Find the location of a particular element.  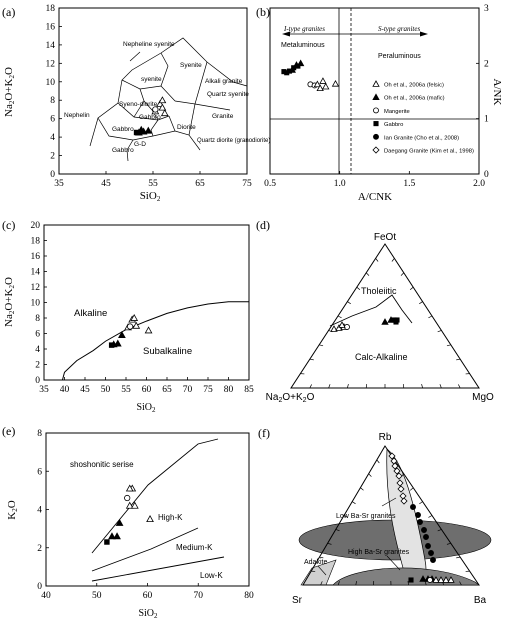

x-tick-label: 0.5 is located at coordinates (270, 184).